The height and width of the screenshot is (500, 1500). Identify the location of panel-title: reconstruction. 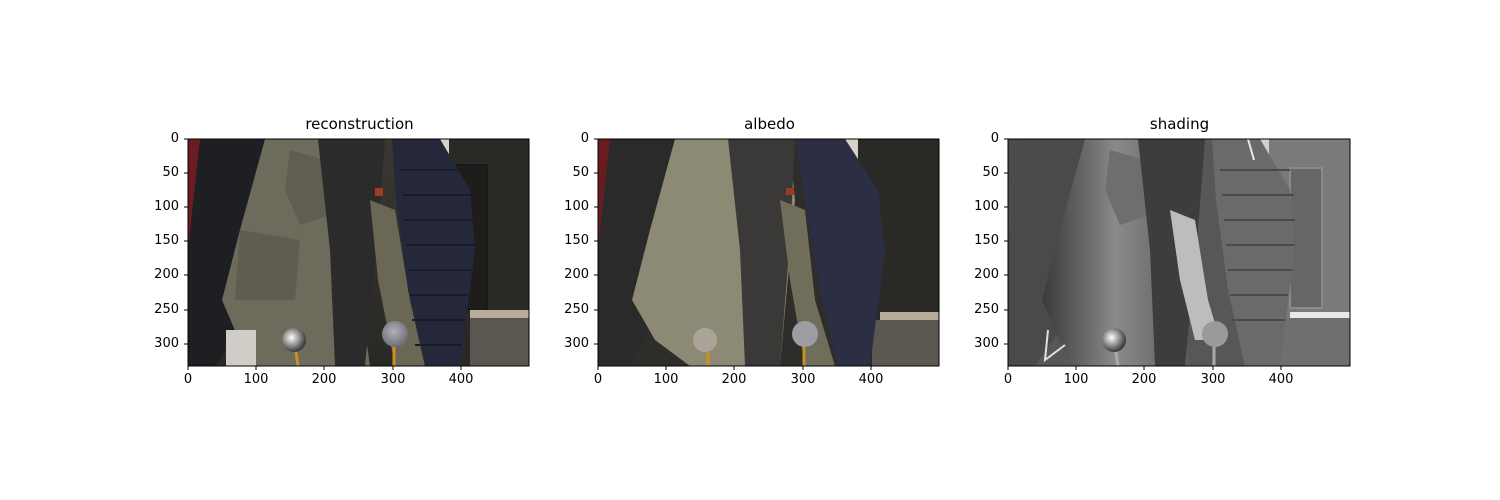
(359, 124).